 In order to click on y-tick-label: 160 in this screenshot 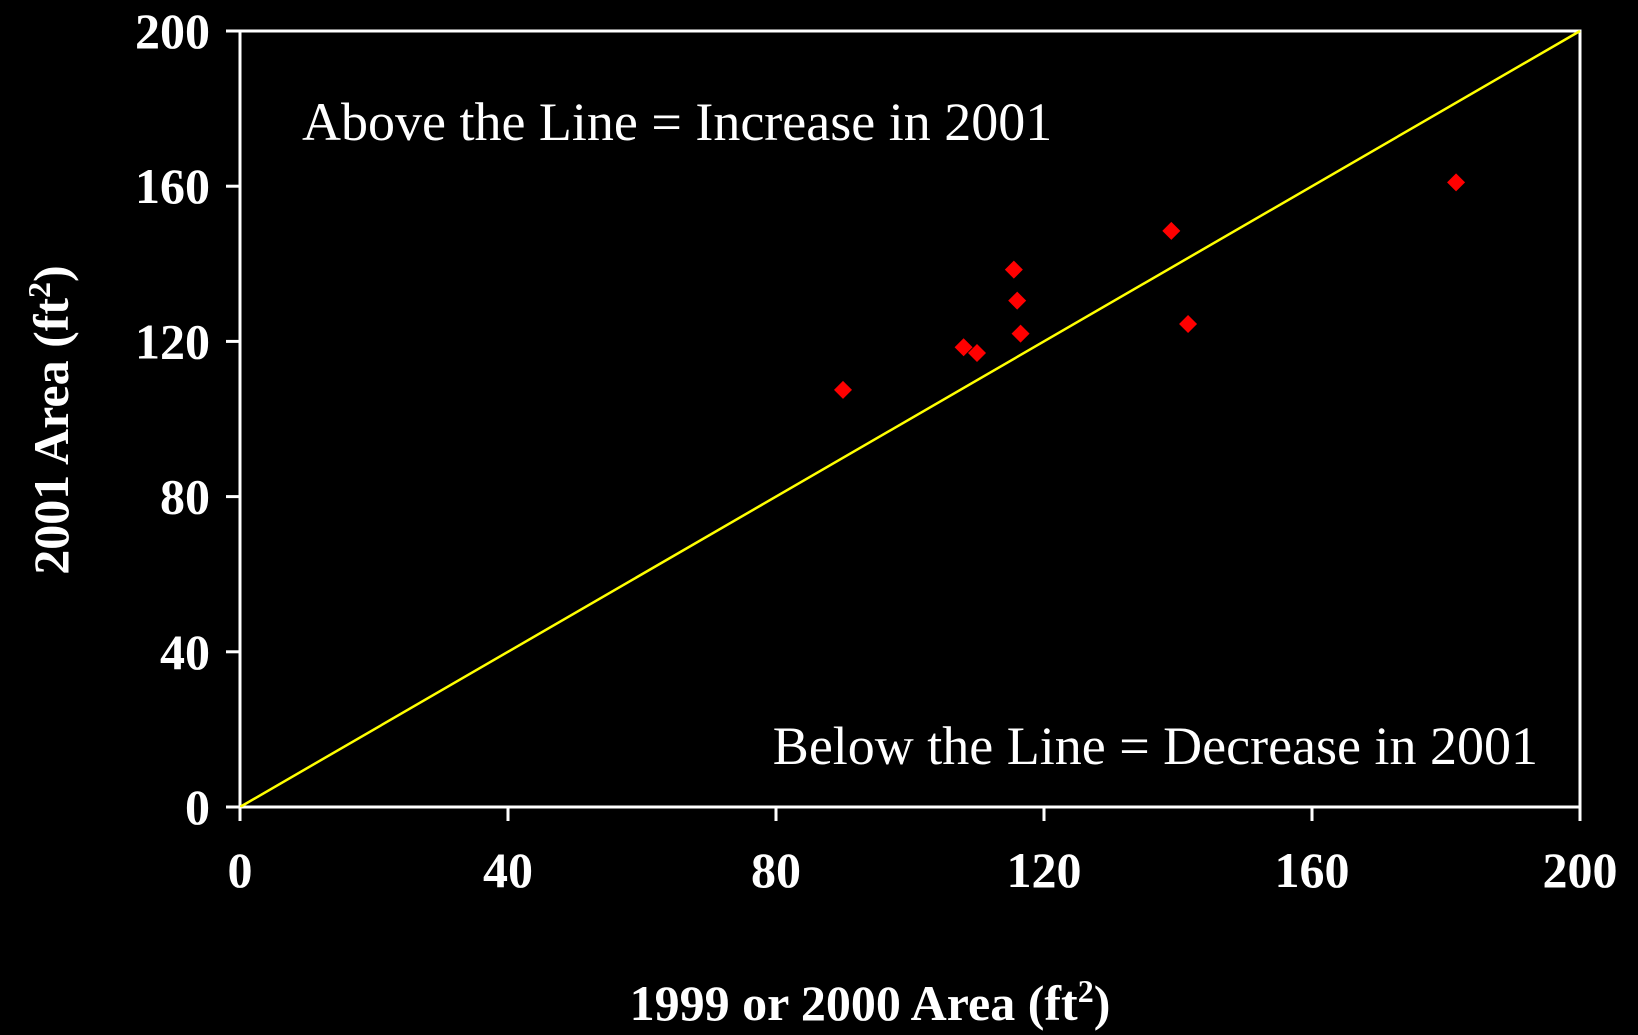, I will do `click(172, 186)`.